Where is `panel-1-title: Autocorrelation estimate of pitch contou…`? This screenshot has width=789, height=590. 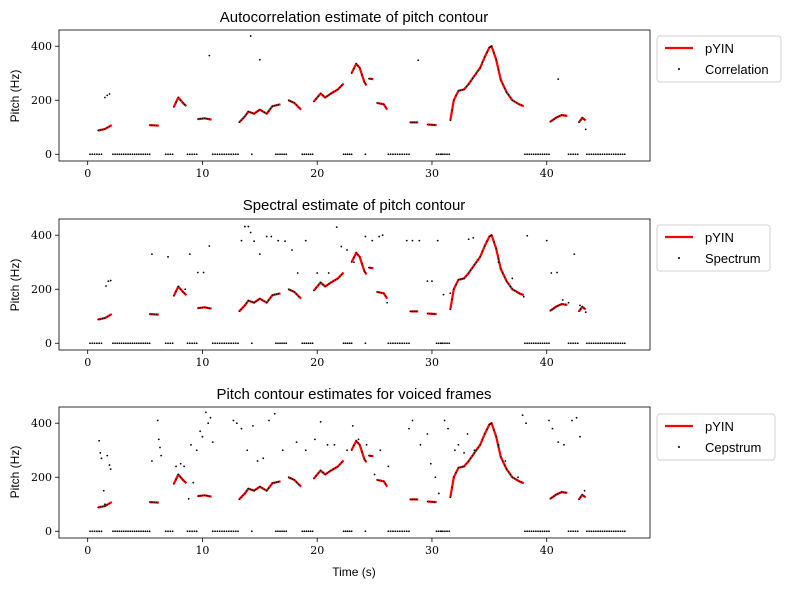
panel-1-title: Autocorrelation estimate of pitch contou… is located at coordinates (354, 17).